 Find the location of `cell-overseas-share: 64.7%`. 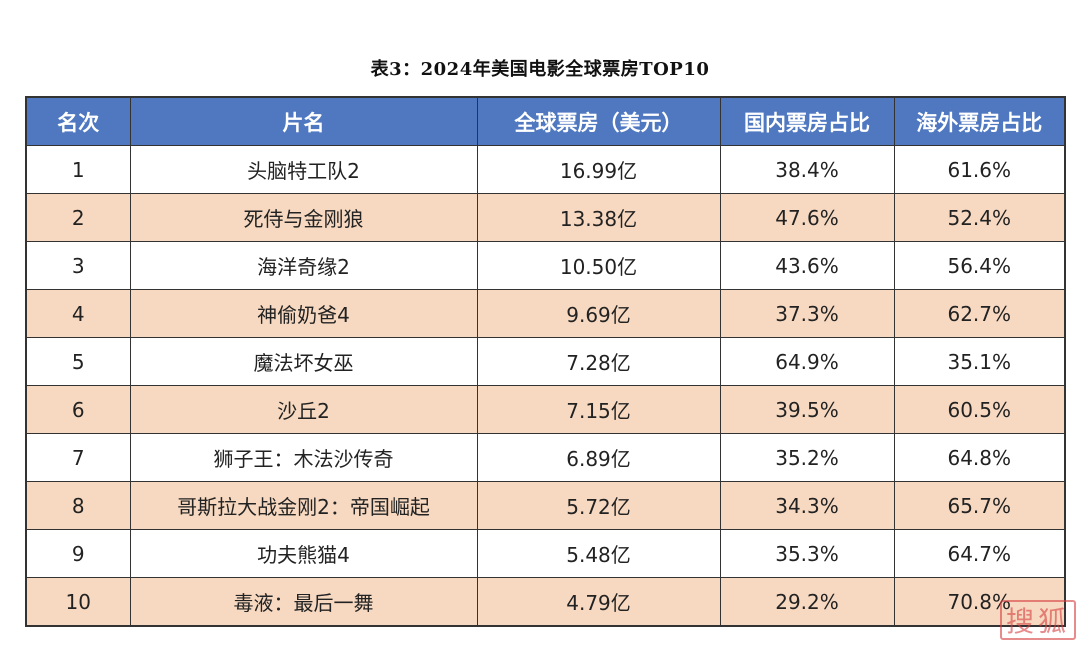

cell-overseas-share: 64.7% is located at coordinates (979, 553).